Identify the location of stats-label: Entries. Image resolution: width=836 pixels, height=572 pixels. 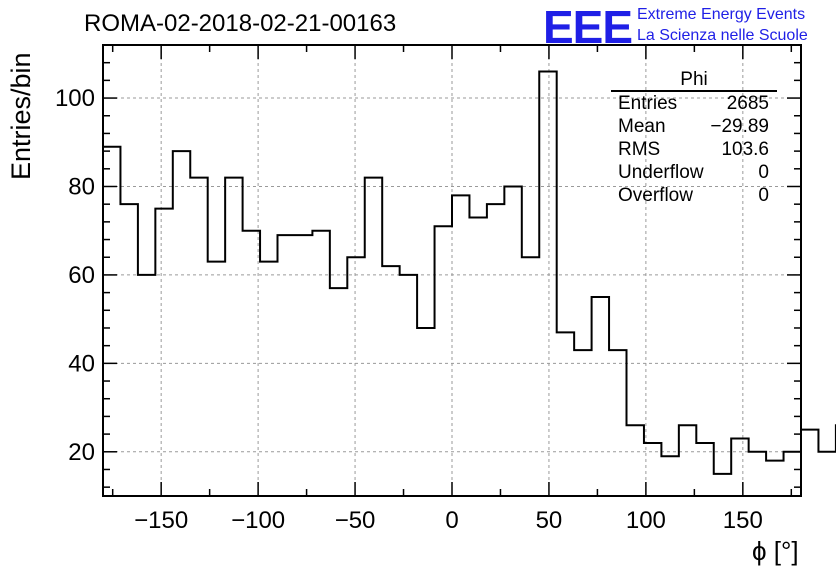
(648, 103).